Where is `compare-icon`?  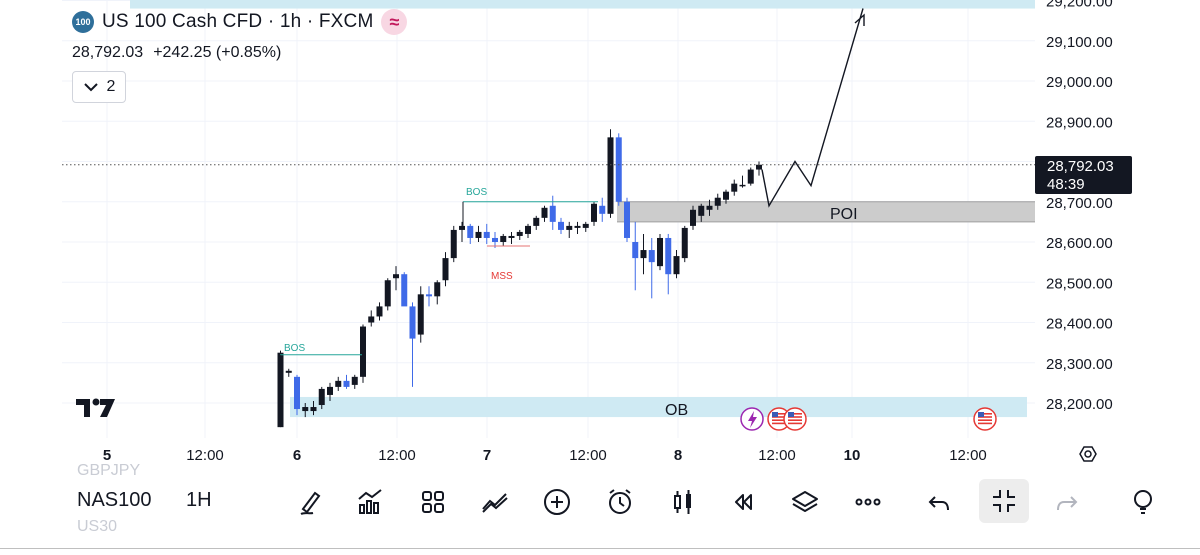 compare-icon is located at coordinates (495, 503).